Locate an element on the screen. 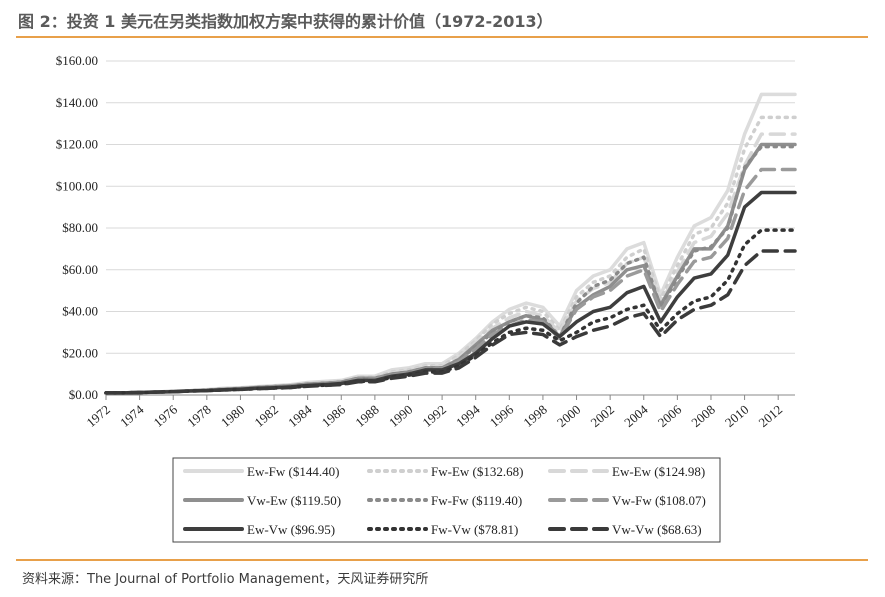  y-tick-label: $20.00 is located at coordinates (80, 352).